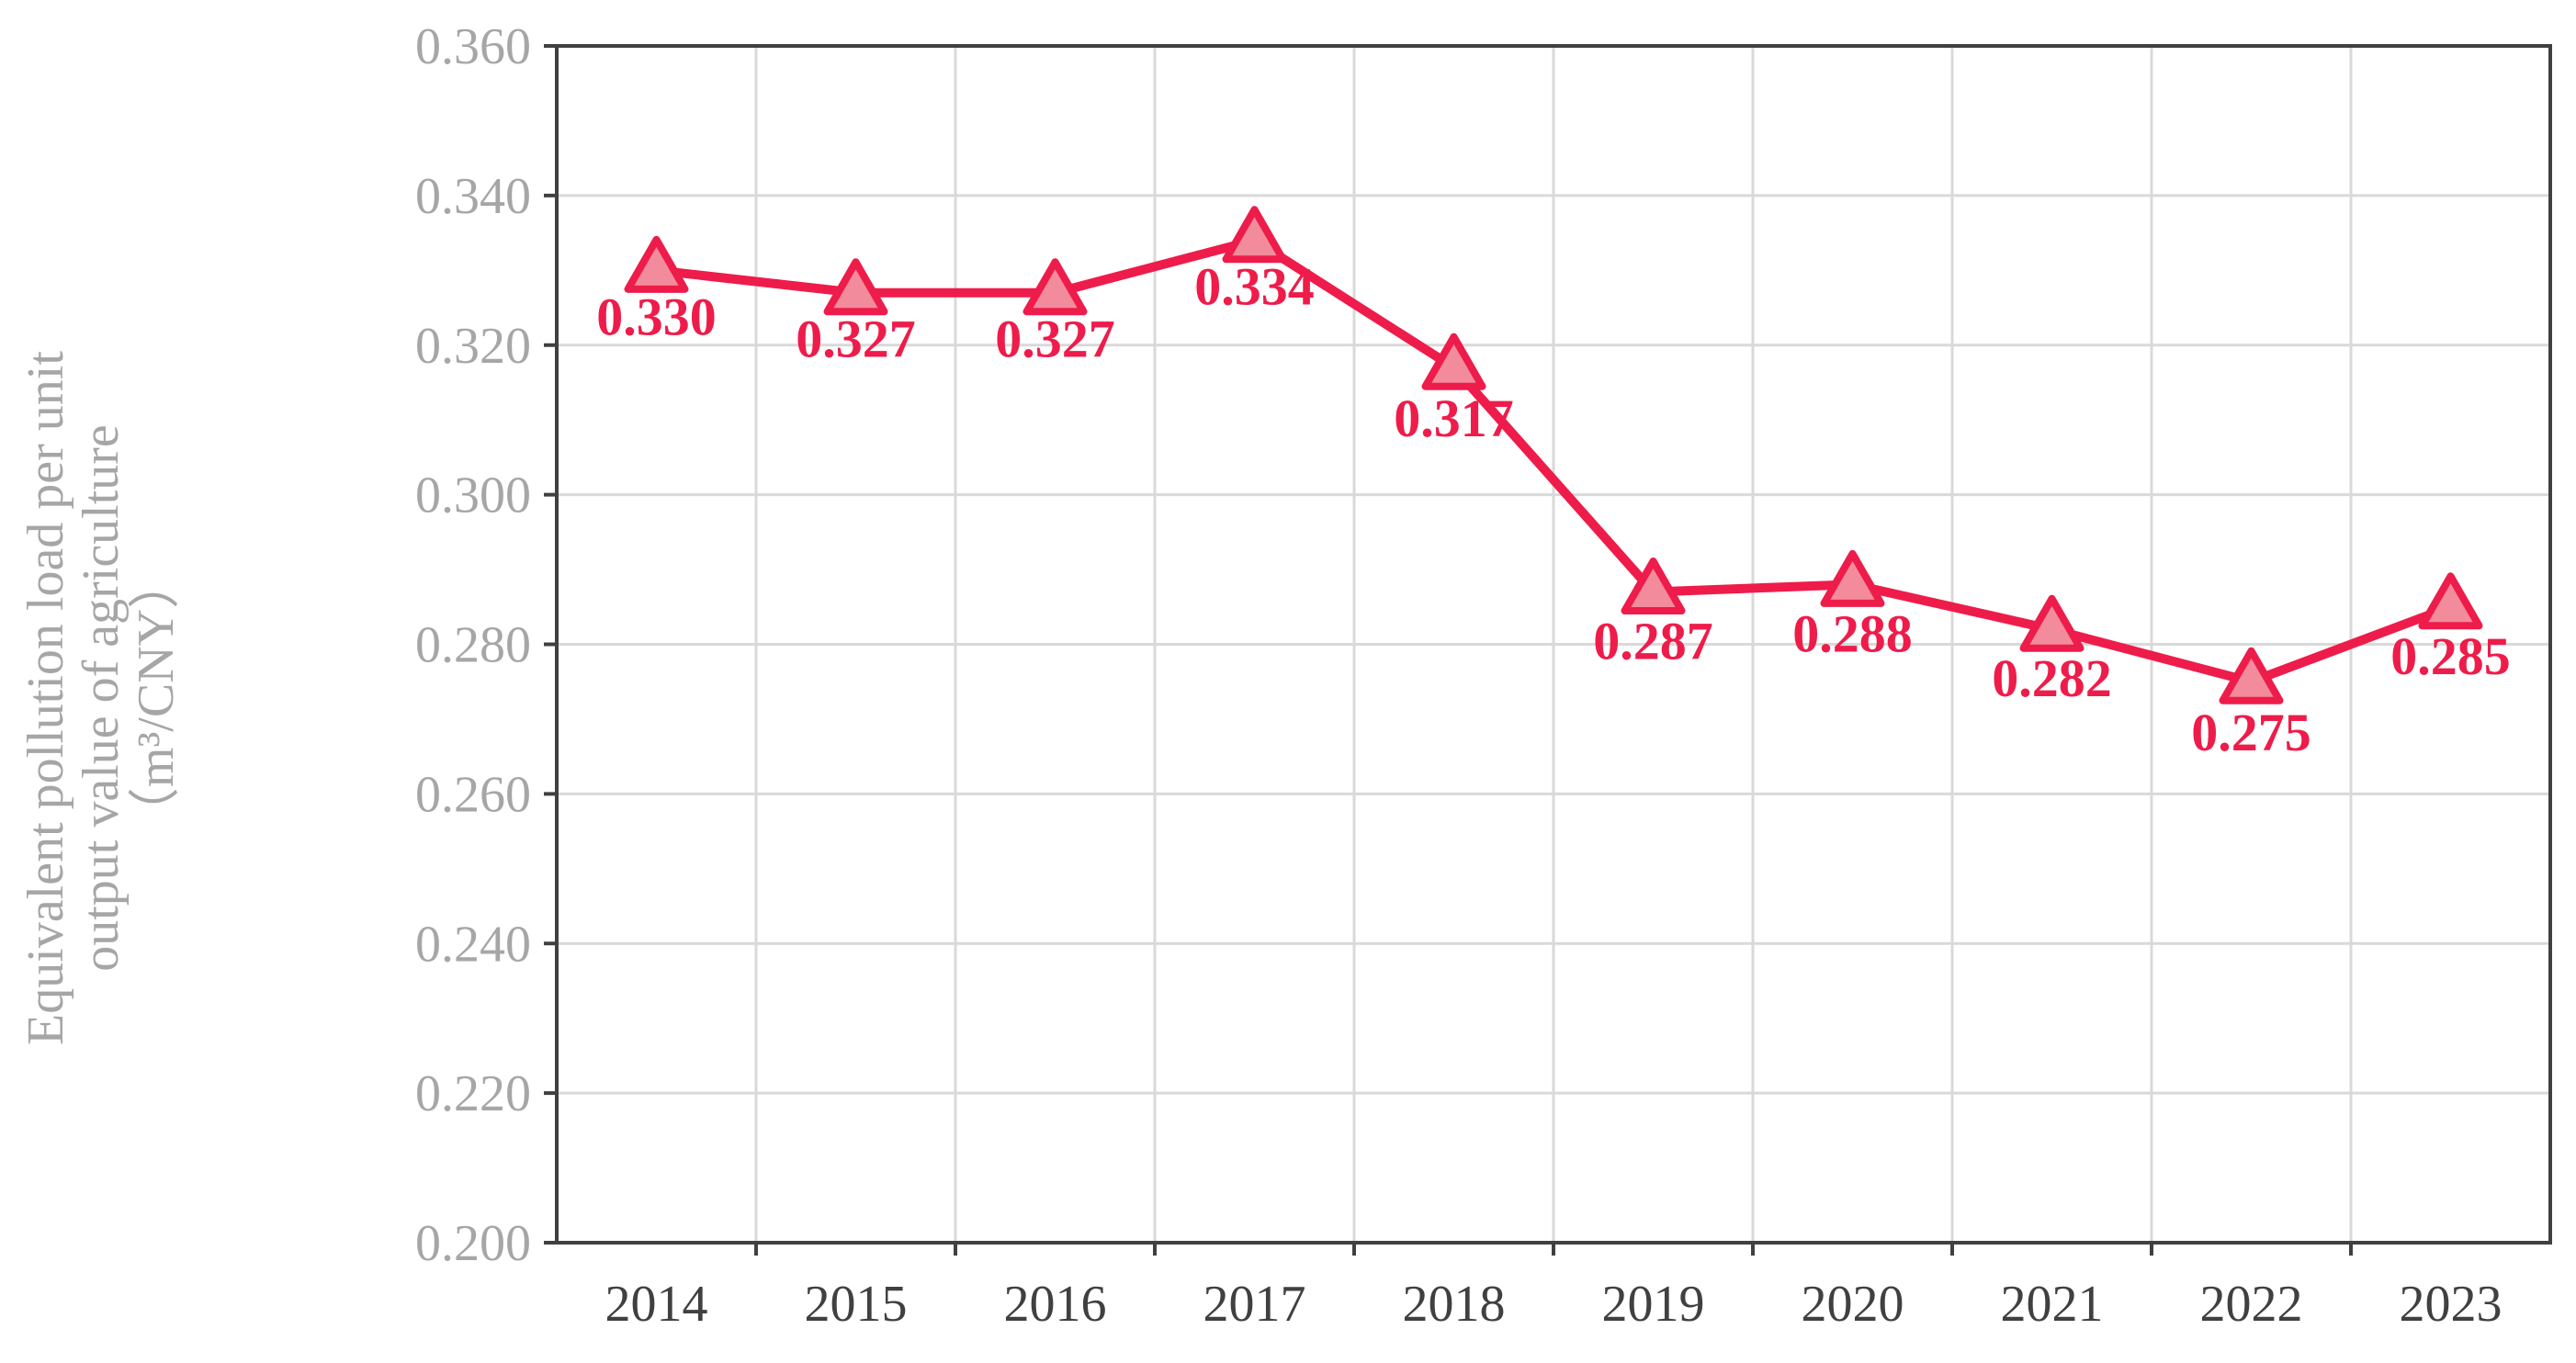 The image size is (2576, 1363). What do you see at coordinates (656, 316) in the screenshot?
I see `data-label: 0.330` at bounding box center [656, 316].